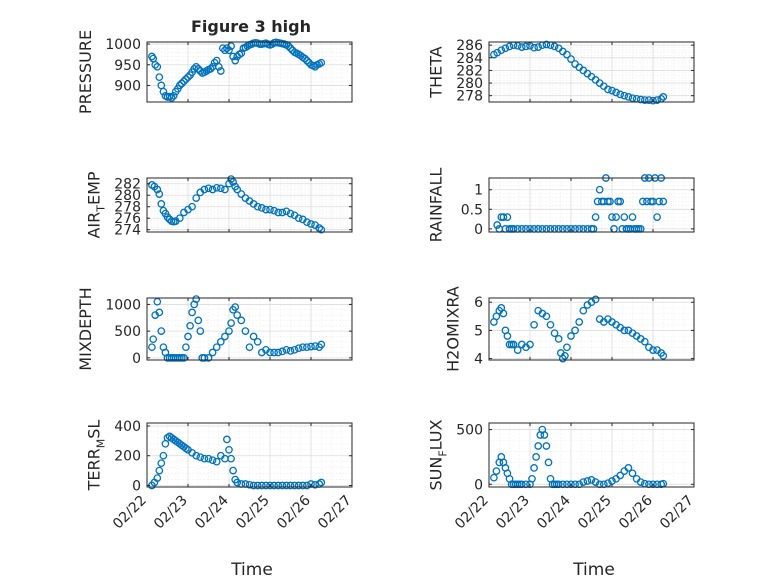  What do you see at coordinates (127, 219) in the screenshot?
I see `y-tick-label: 276` at bounding box center [127, 219].